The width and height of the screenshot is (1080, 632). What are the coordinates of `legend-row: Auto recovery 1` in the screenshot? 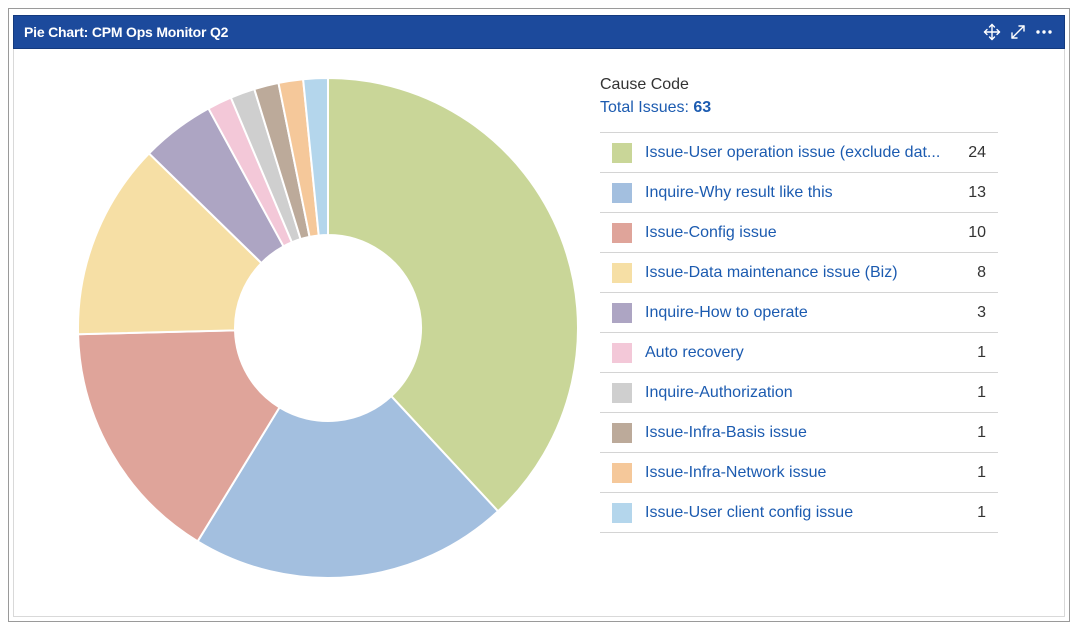 It's located at (799, 353).